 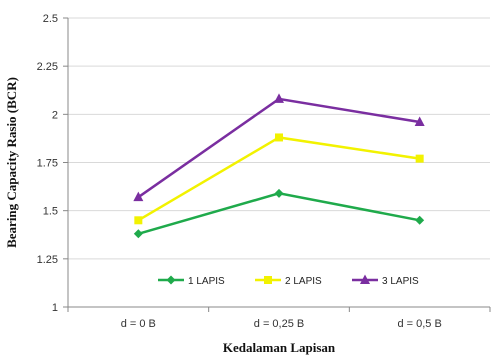 What do you see at coordinates (279, 347) in the screenshot?
I see `x-axis-title: Kedalaman Lapisan` at bounding box center [279, 347].